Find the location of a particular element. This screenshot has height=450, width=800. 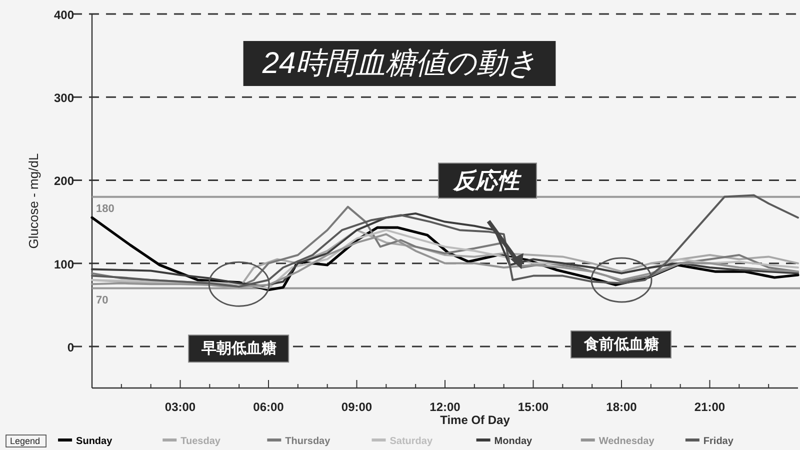

y-tick-label: 300 is located at coordinates (64, 98).